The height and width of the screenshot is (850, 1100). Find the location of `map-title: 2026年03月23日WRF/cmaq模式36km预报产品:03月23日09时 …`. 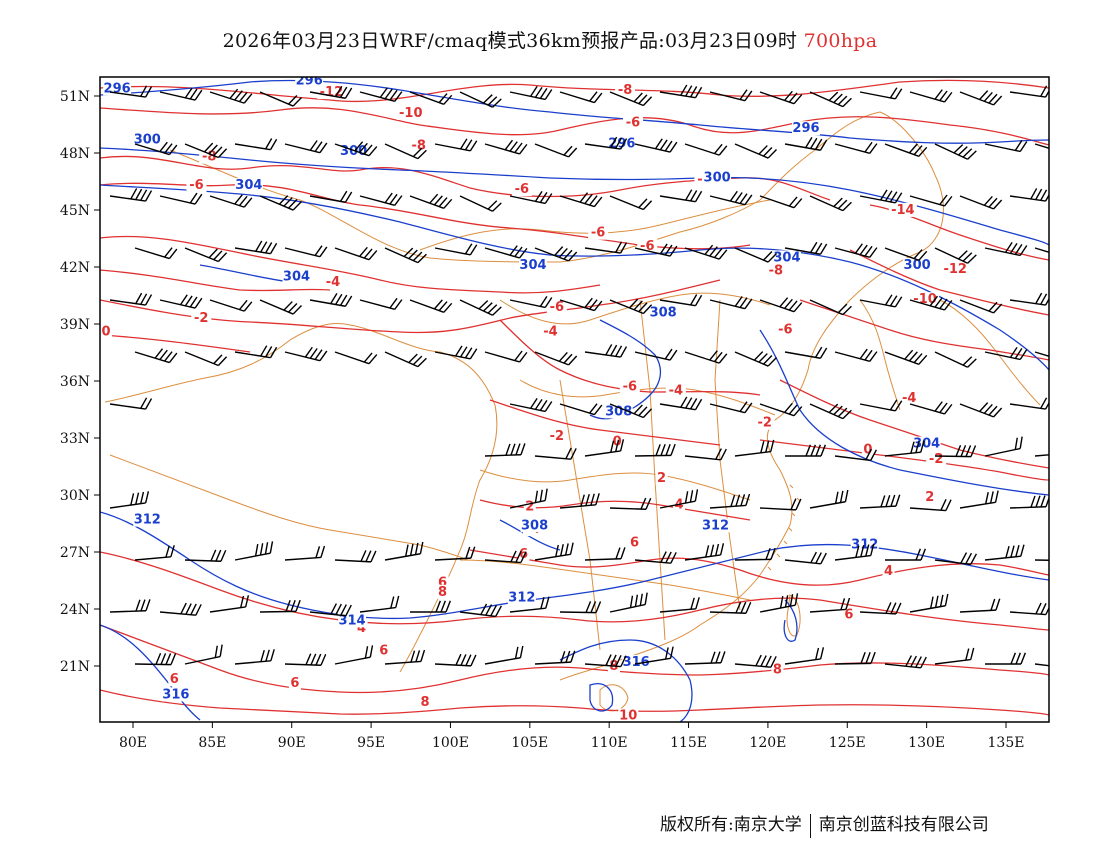

map-title: 2026年03月23日WRF/cmaq模式36km预报产品:03月23日09时 … is located at coordinates (550, 39).